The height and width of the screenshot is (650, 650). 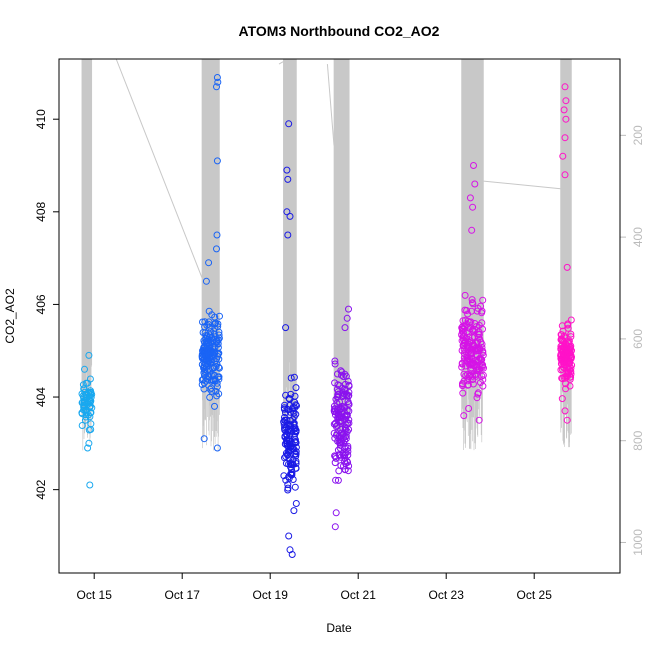 I want to click on y2-tick-label: 800, so click(x=638, y=440).